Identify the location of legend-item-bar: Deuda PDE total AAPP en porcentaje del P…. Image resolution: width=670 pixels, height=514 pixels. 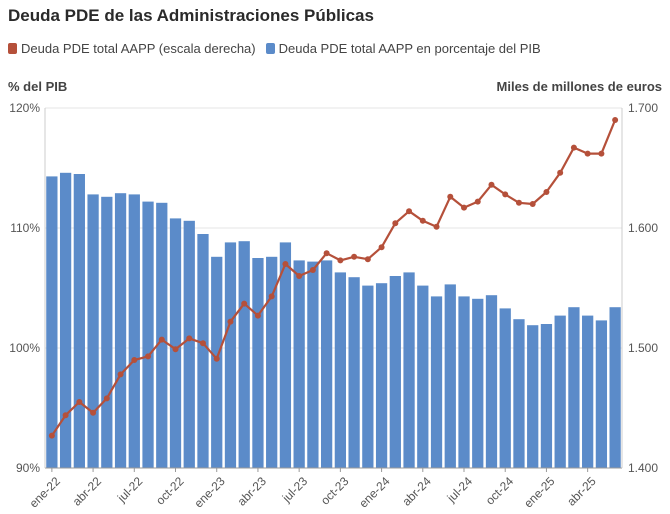
(403, 48).